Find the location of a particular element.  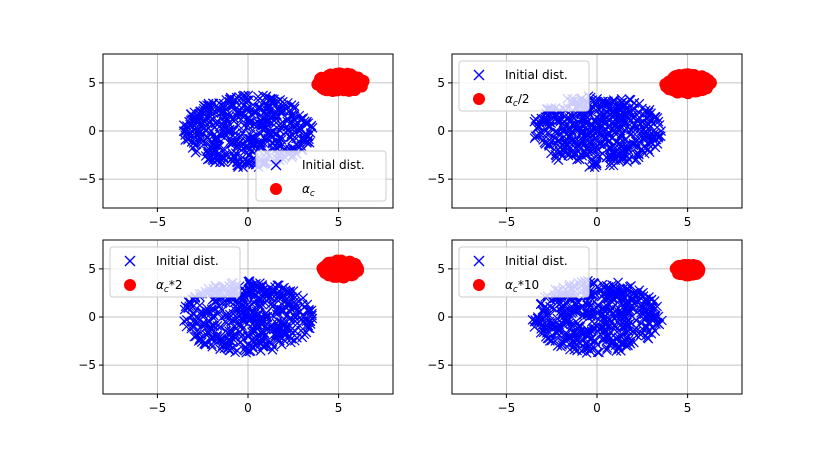

legend-label: αc is located at coordinates (308, 190).